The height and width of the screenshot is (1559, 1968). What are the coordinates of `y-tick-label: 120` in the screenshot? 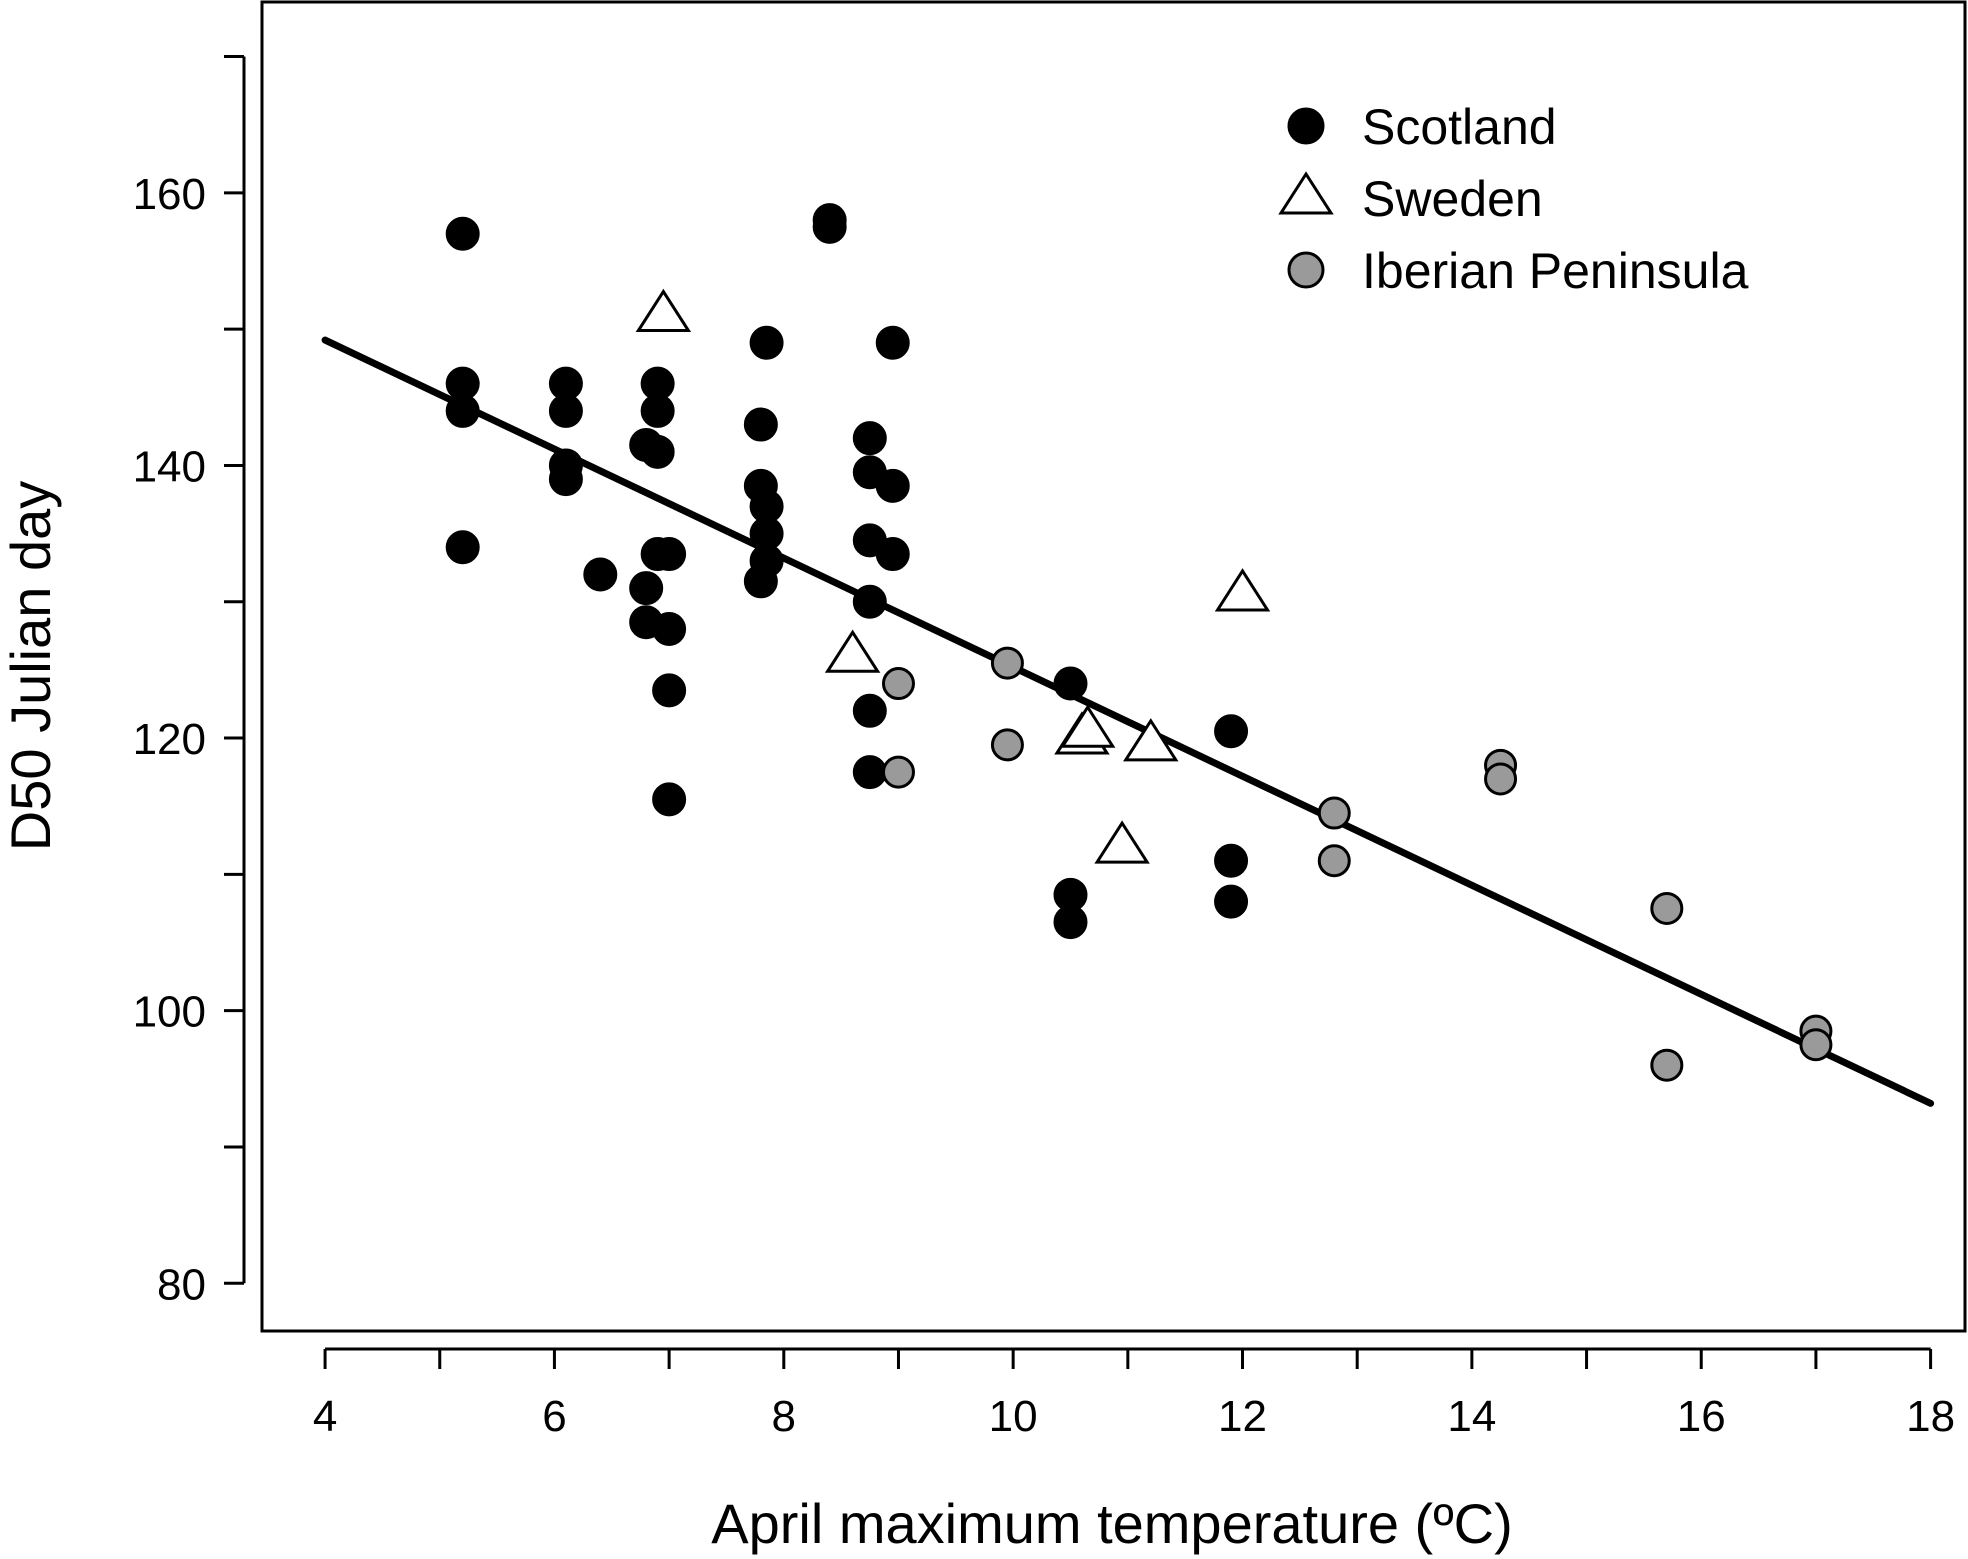 It's located at (169, 739).